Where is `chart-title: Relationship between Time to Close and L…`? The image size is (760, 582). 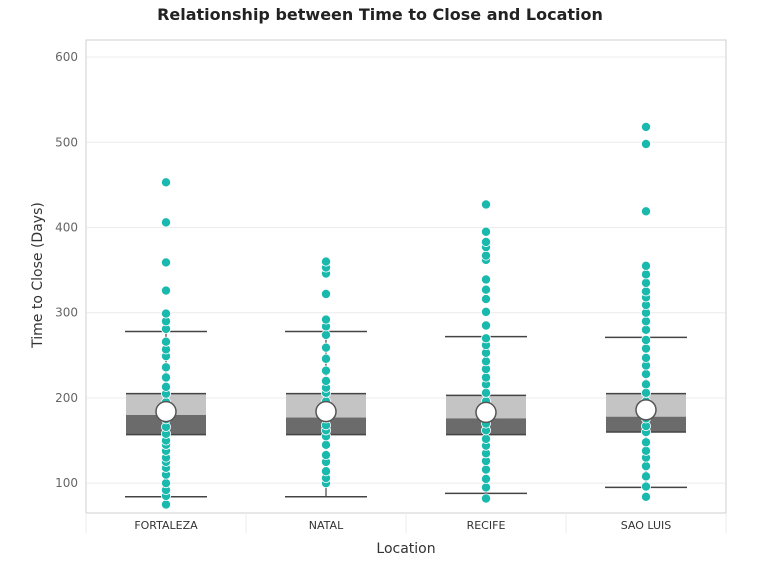
chart-title: Relationship between Time to Close and L… is located at coordinates (380, 14).